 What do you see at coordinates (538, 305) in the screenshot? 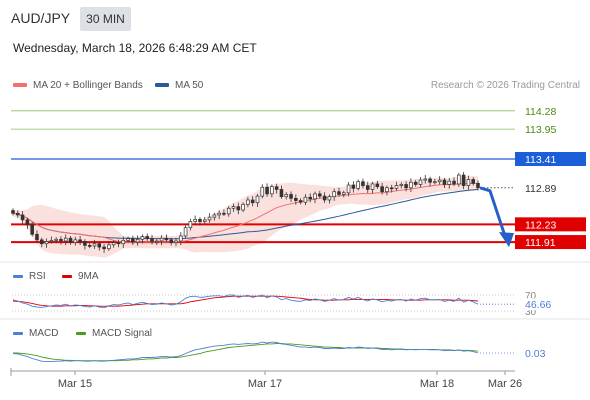
I see `rsi-current-label: 46.66` at bounding box center [538, 305].